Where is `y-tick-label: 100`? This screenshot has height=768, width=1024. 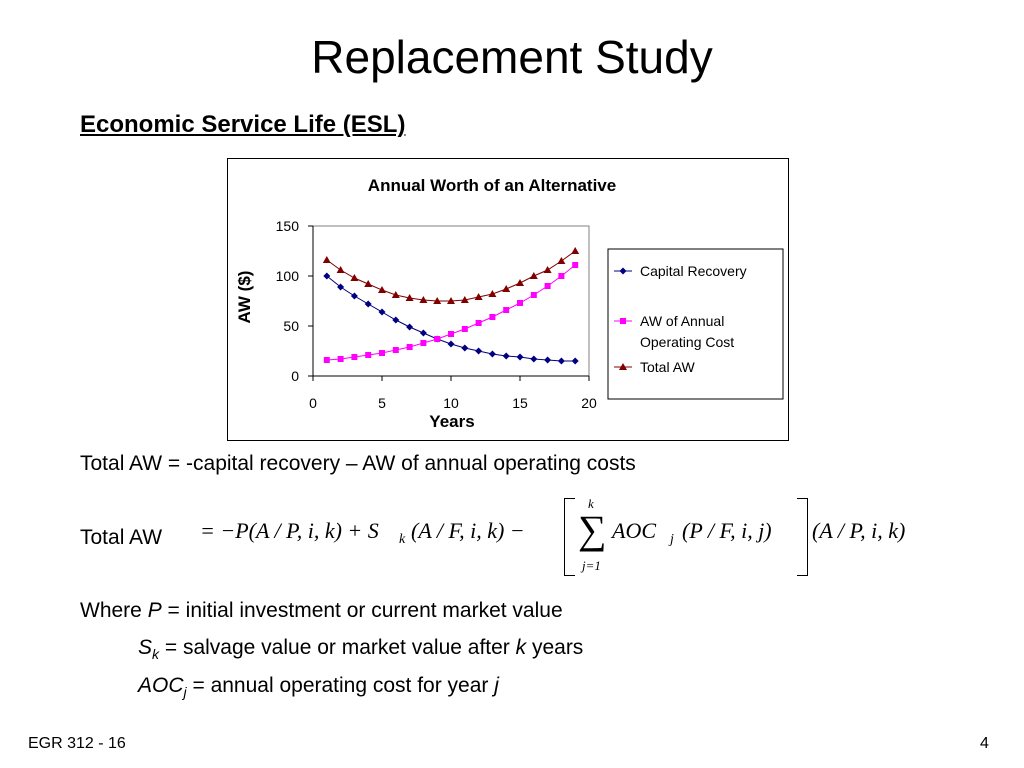
y-tick-label: 100 is located at coordinates (288, 276).